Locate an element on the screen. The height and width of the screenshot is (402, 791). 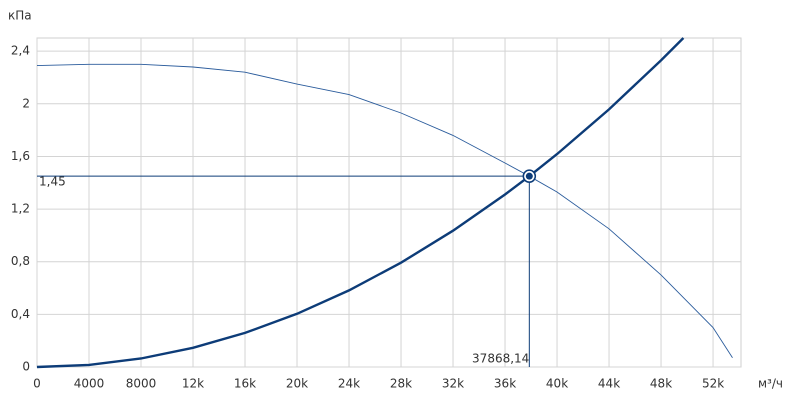
x-tick-label: 8000 is located at coordinates (141, 384).